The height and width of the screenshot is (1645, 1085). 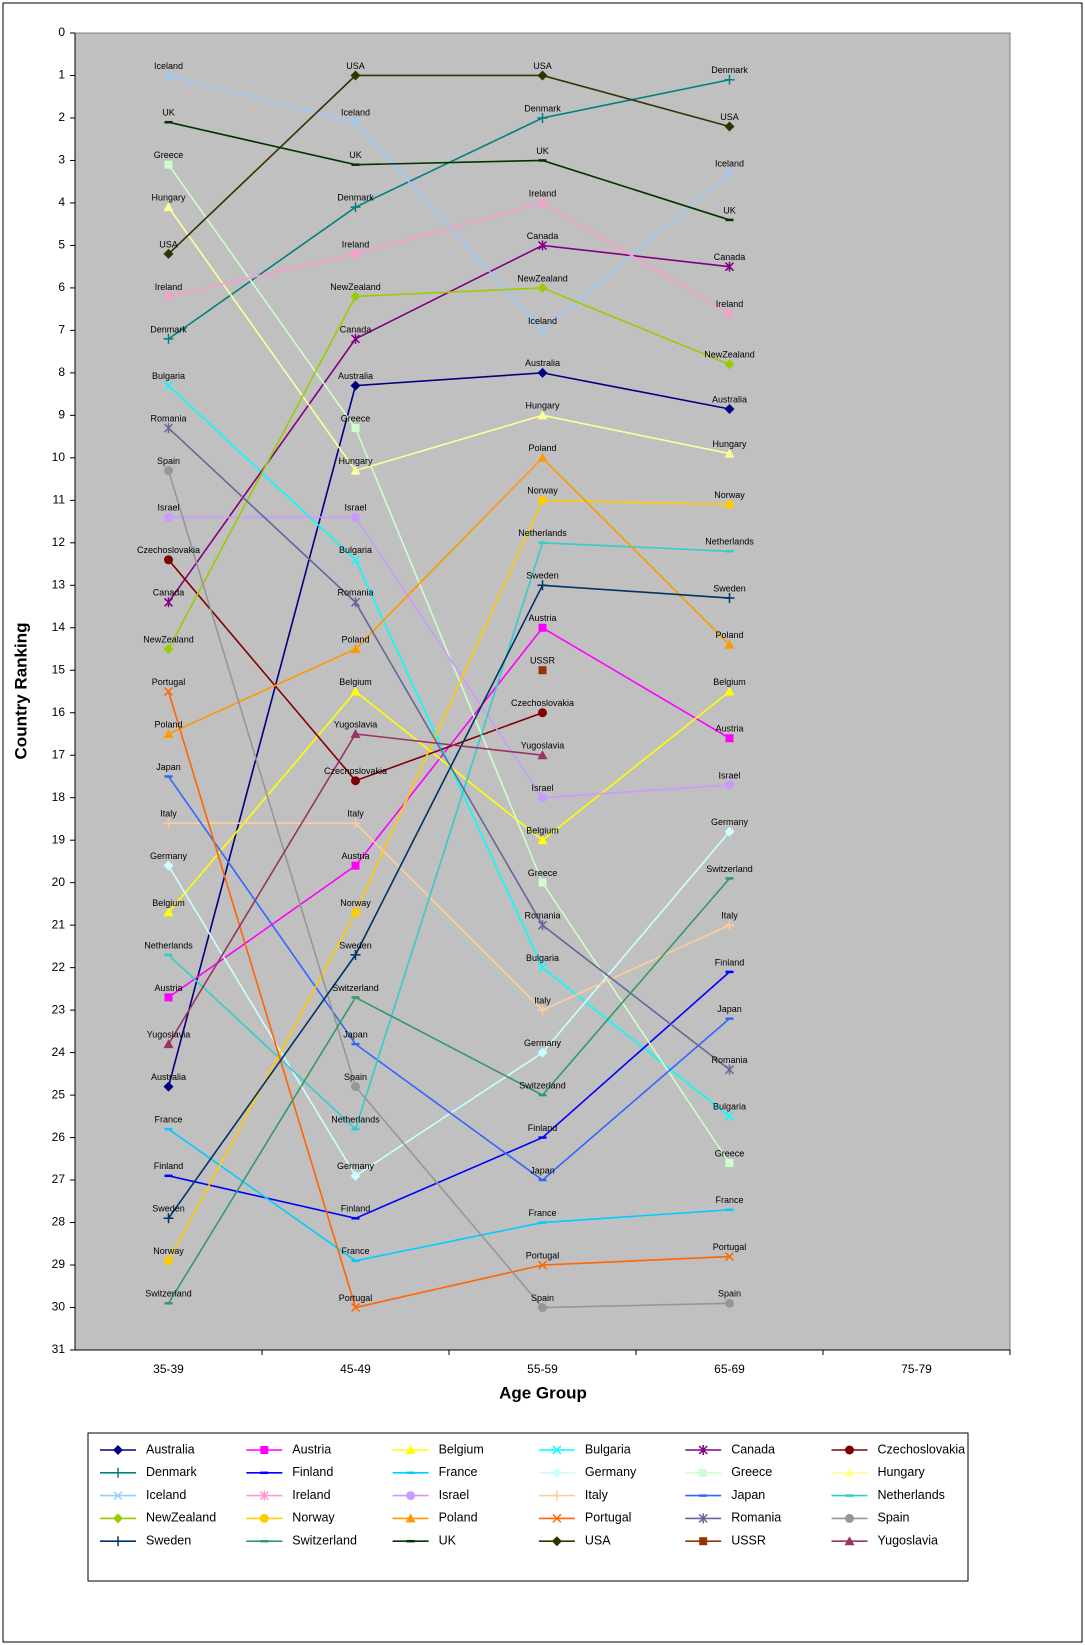 I want to click on legend-label: USSR, so click(x=748, y=1540).